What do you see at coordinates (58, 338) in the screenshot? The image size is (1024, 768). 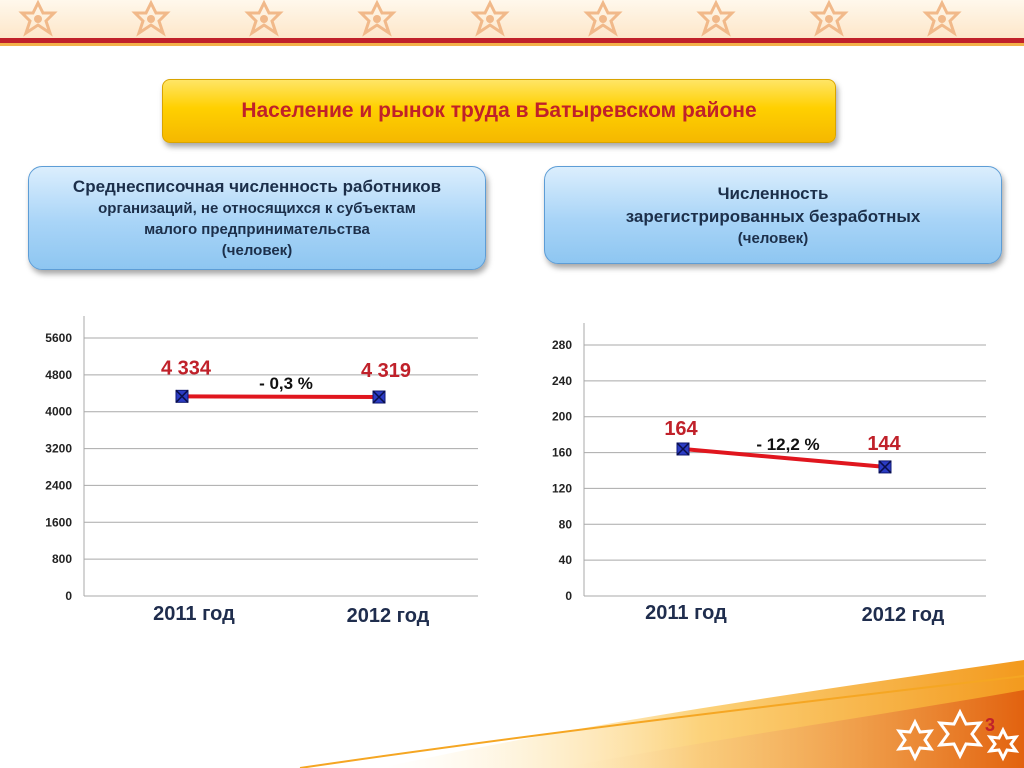 I see `y-tick-label: 5600` at bounding box center [58, 338].